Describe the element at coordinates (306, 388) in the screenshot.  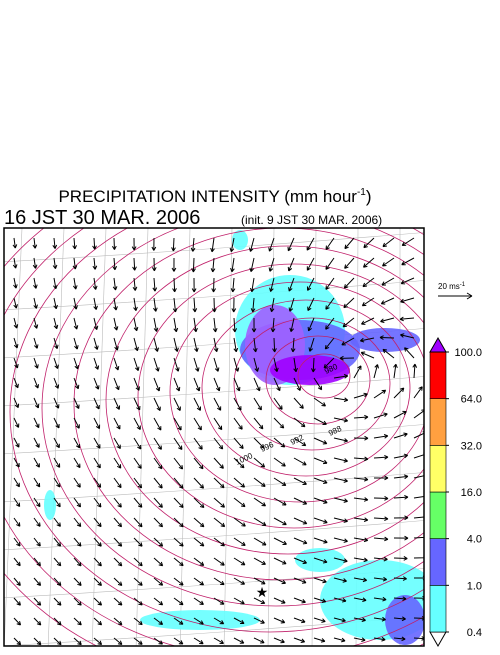
I see `isobar` at that location.